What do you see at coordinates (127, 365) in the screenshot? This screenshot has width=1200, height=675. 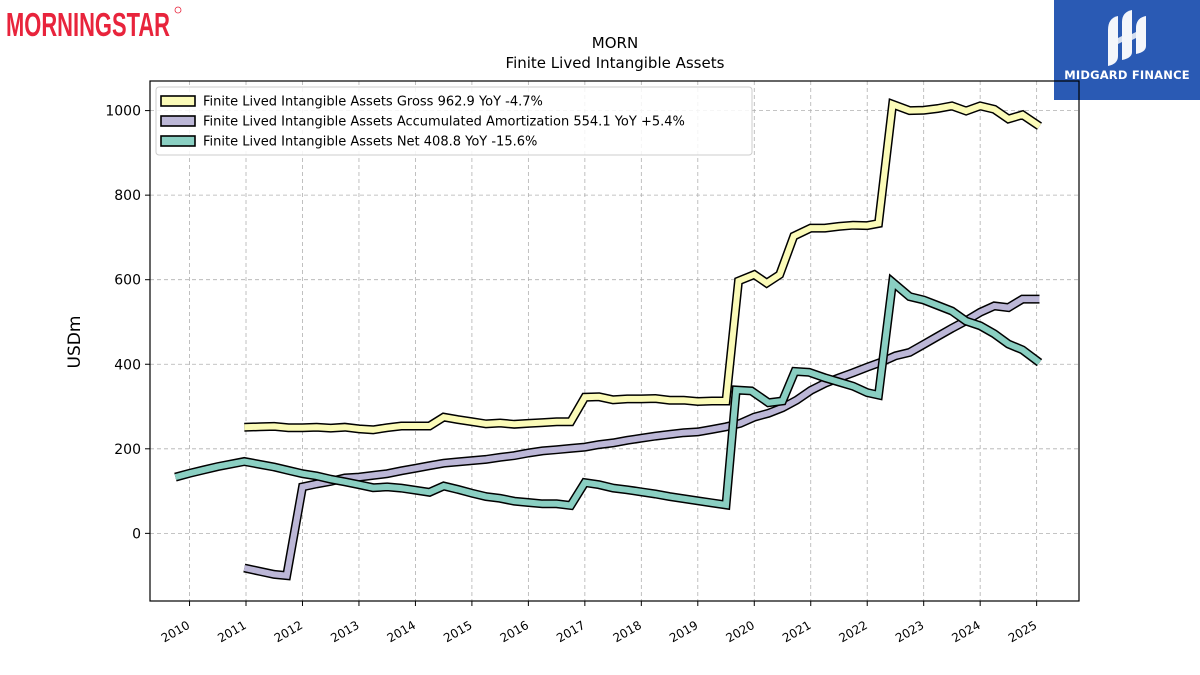 I see `y-tick-label: 400` at bounding box center [127, 365].